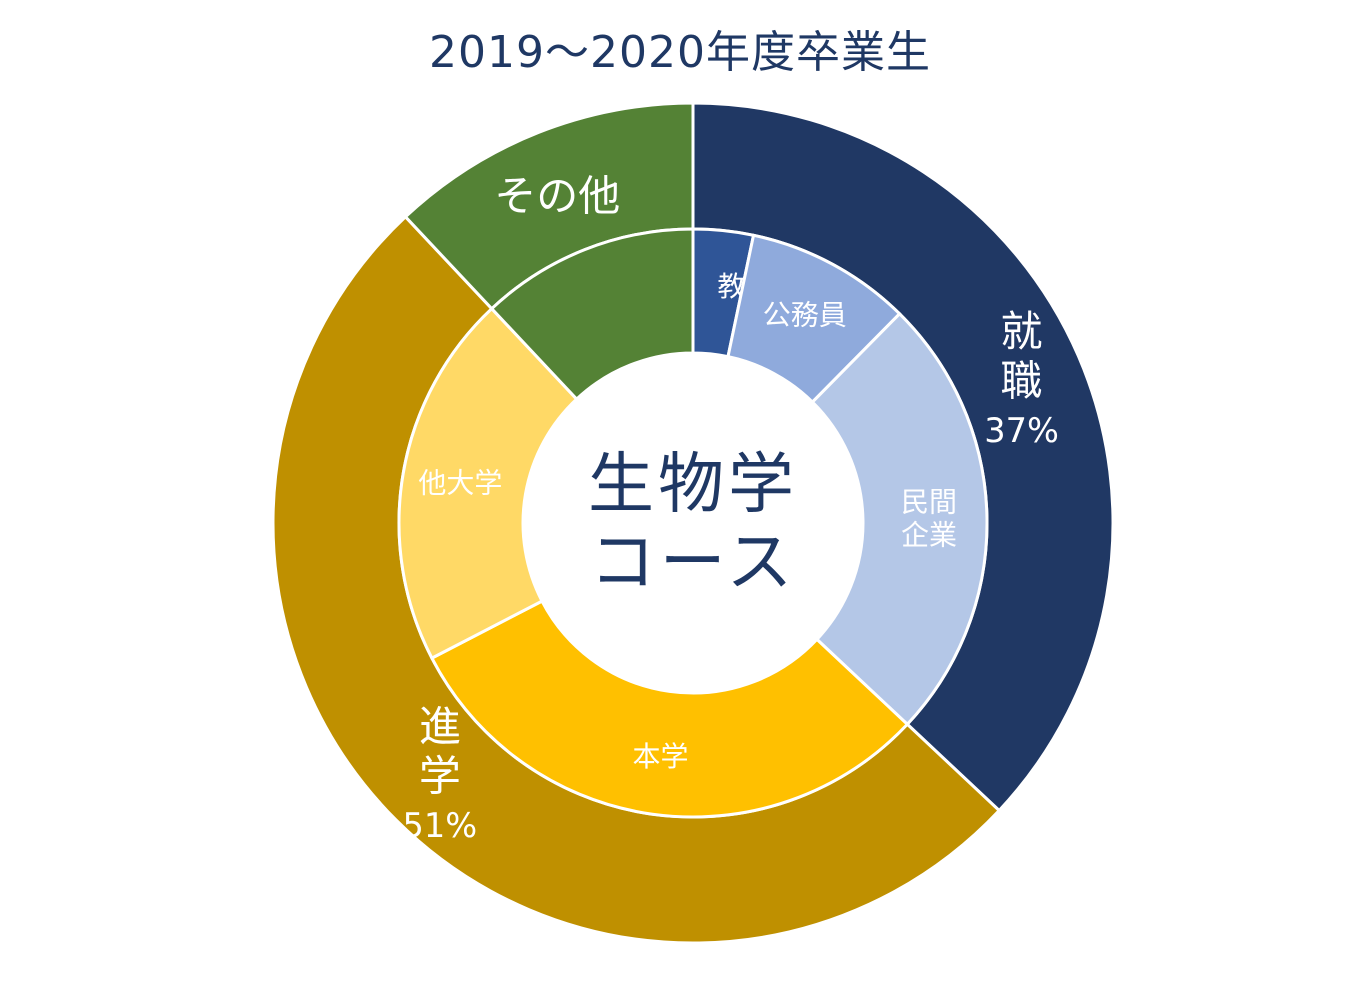 This screenshot has width=1360, height=991. Describe the element at coordinates (1021, 430) in the screenshot. I see `outer-value-label-0: 37%` at that location.